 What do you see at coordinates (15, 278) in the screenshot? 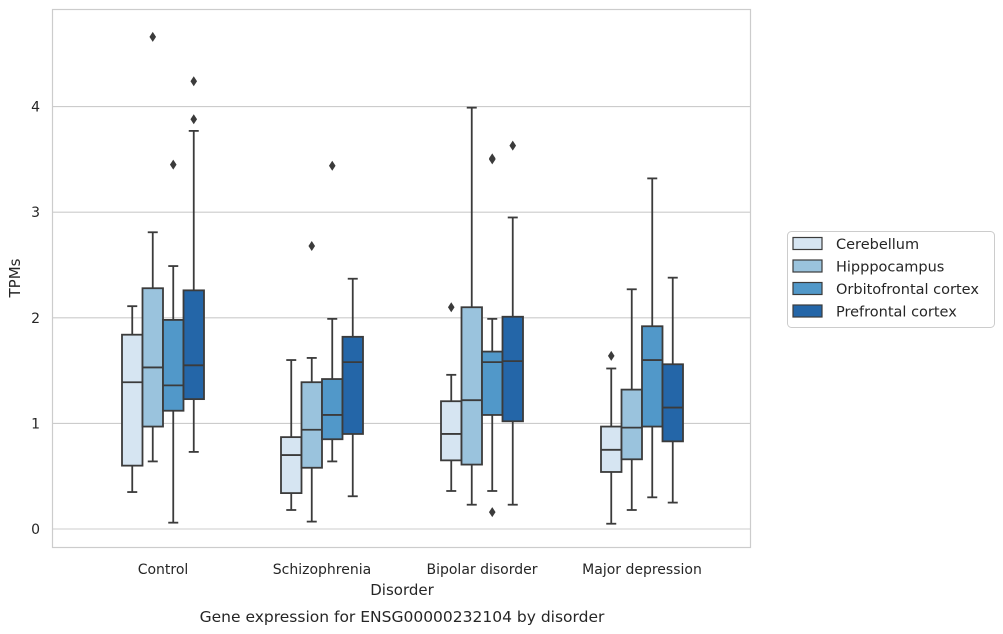
I see `y-axis-label: TPMs` at bounding box center [15, 278].